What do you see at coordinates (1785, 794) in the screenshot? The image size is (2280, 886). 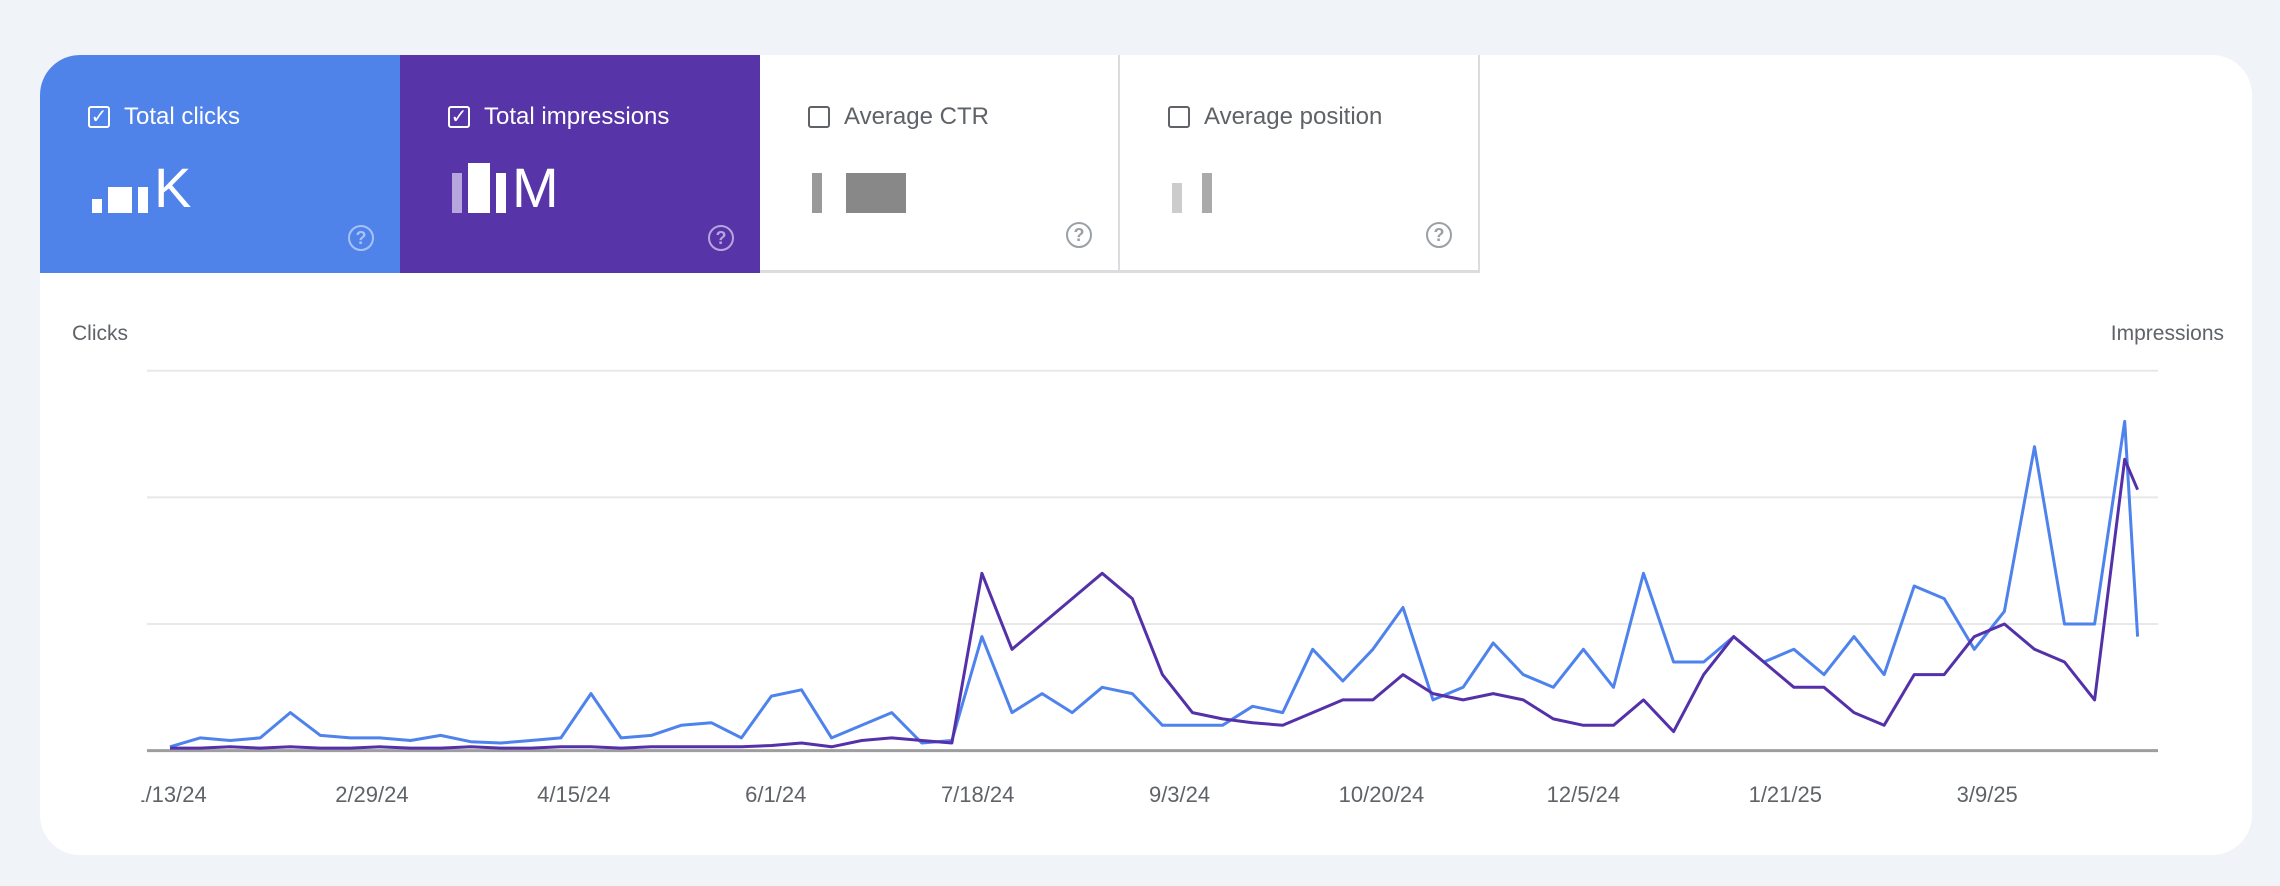 I see `x-tick-label: 1/21/25` at bounding box center [1785, 794].